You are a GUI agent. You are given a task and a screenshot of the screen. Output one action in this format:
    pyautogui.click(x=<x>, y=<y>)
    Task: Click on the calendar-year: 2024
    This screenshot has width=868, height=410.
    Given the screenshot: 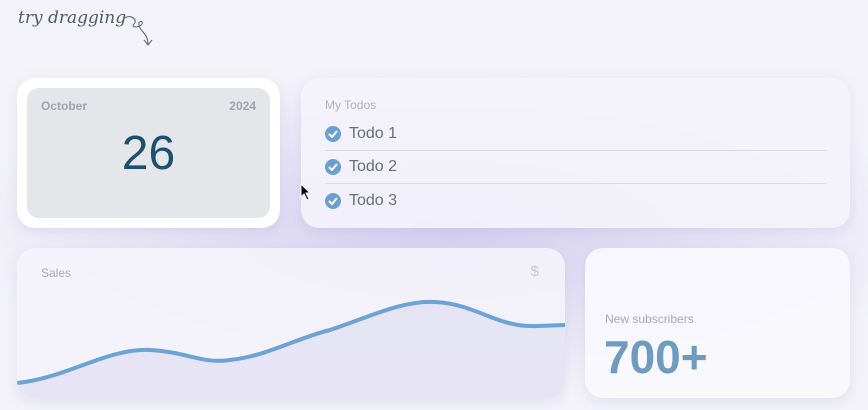 What is the action you would take?
    pyautogui.click(x=242, y=106)
    